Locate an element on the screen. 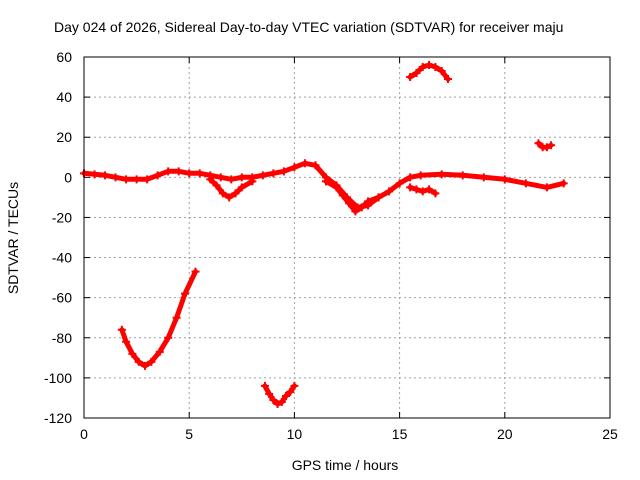 The height and width of the screenshot is (480, 640). y-tick-label: 60 is located at coordinates (64, 57).